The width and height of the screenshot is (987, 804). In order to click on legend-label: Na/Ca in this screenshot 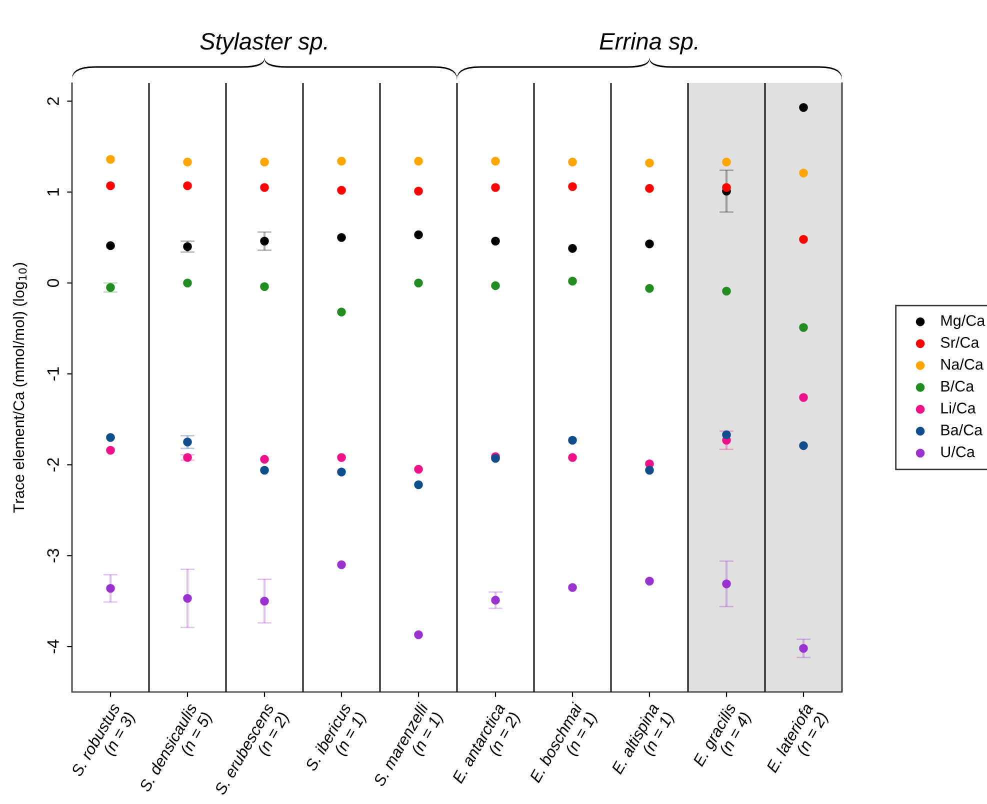, I will do `click(962, 364)`.